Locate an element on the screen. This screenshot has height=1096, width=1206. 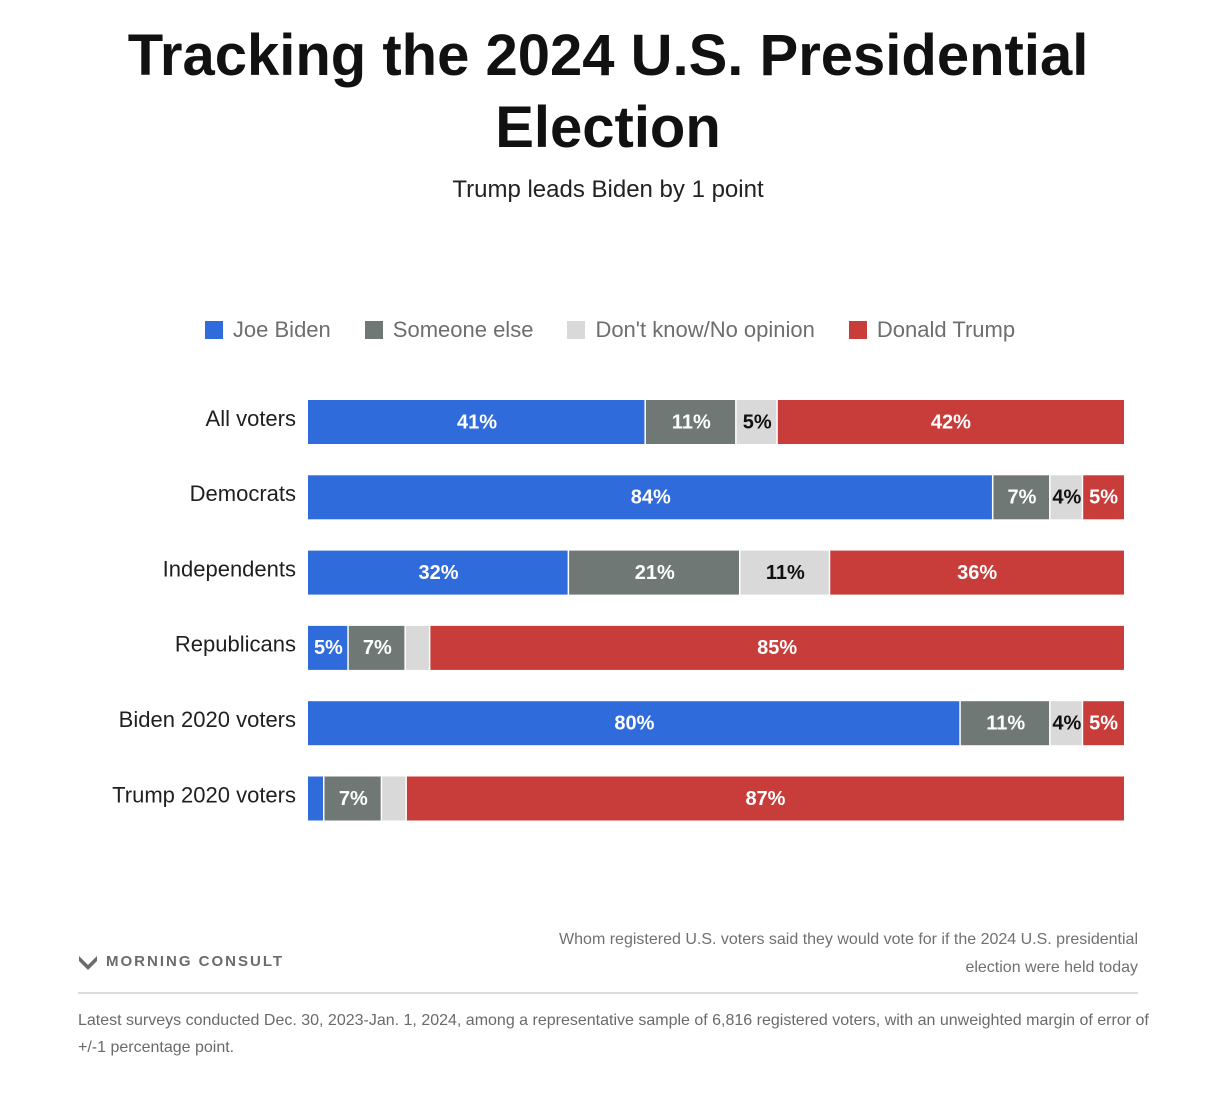
bar-segment-republicans-joe-biden is located at coordinates (328, 647).